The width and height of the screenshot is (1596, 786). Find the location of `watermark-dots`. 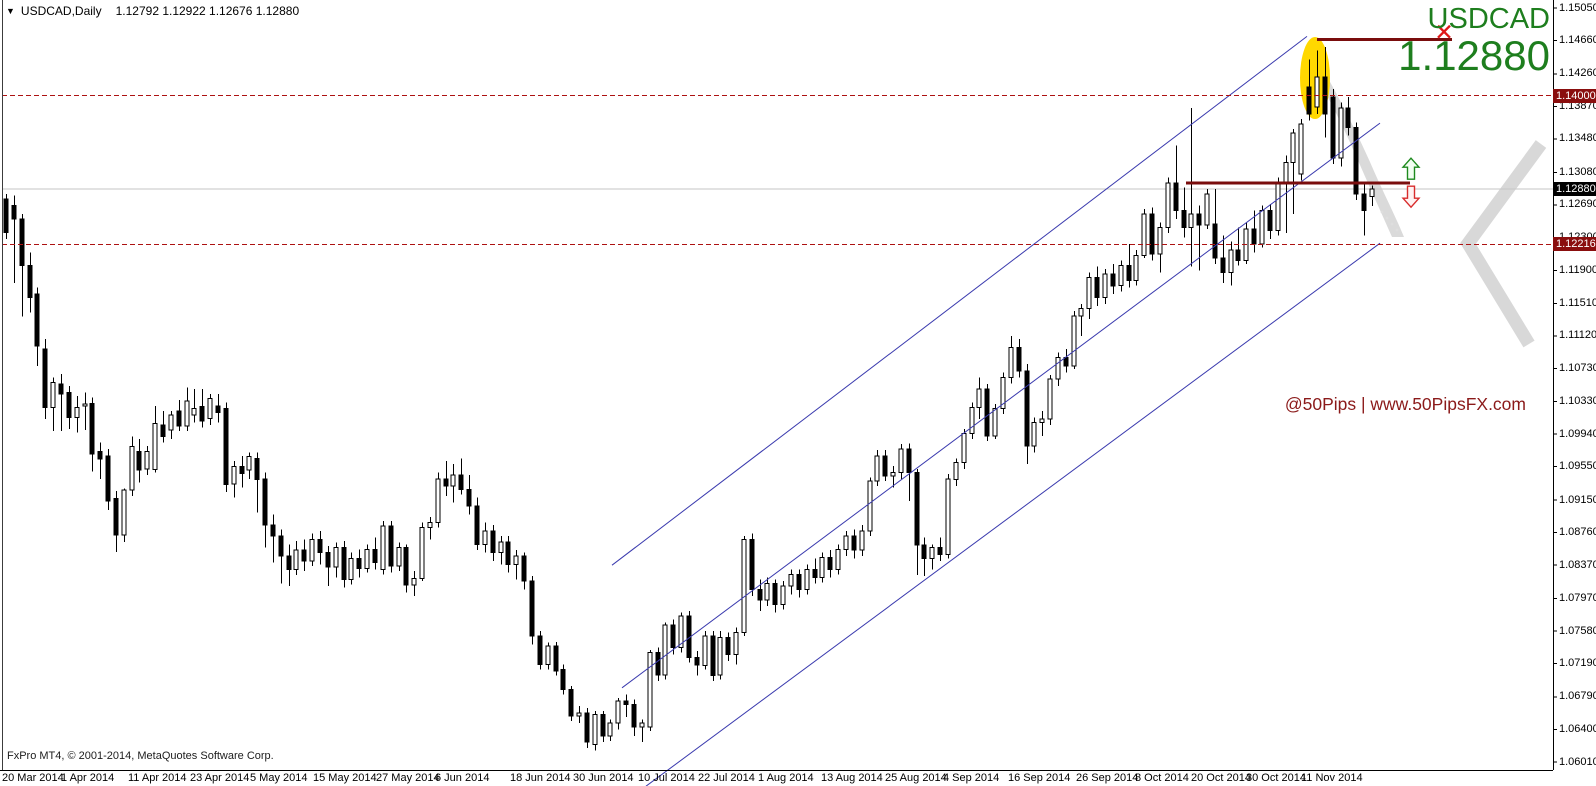

watermark-dots is located at coordinates (1389, 221).